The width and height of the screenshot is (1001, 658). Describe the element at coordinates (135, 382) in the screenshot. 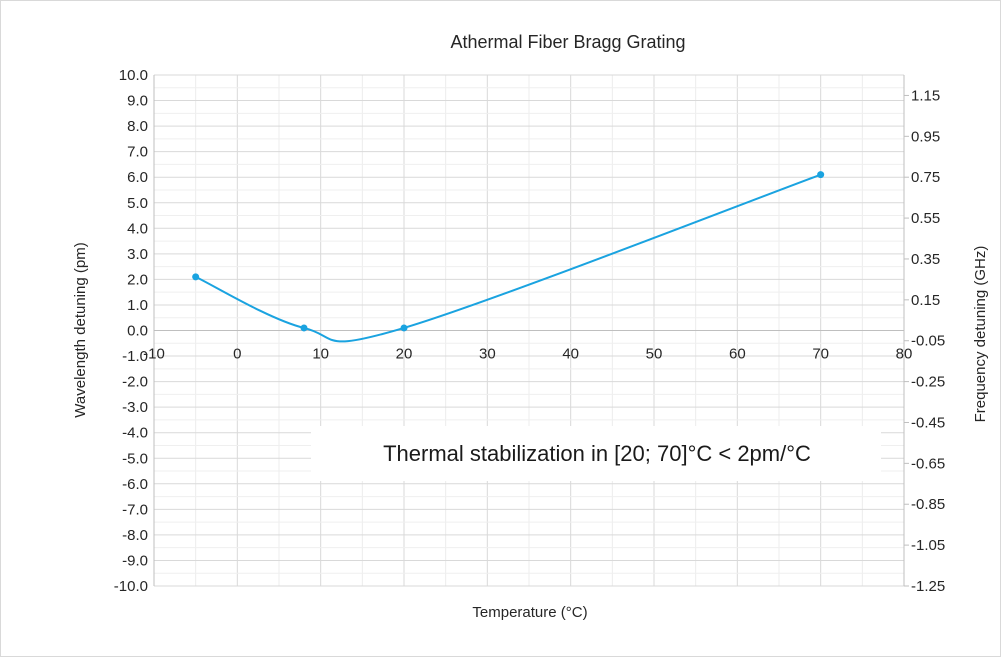

I see `y-tick-label: -2.0` at that location.